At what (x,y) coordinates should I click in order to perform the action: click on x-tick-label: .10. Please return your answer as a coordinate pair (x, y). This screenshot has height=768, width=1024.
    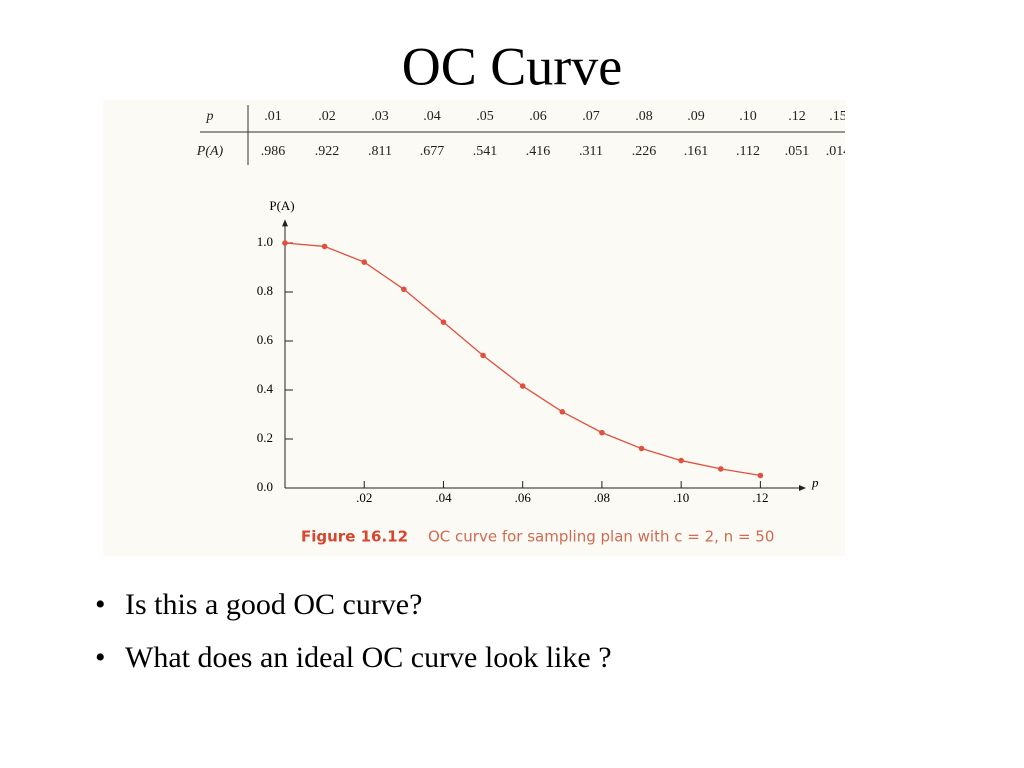
    Looking at the image, I should click on (681, 497).